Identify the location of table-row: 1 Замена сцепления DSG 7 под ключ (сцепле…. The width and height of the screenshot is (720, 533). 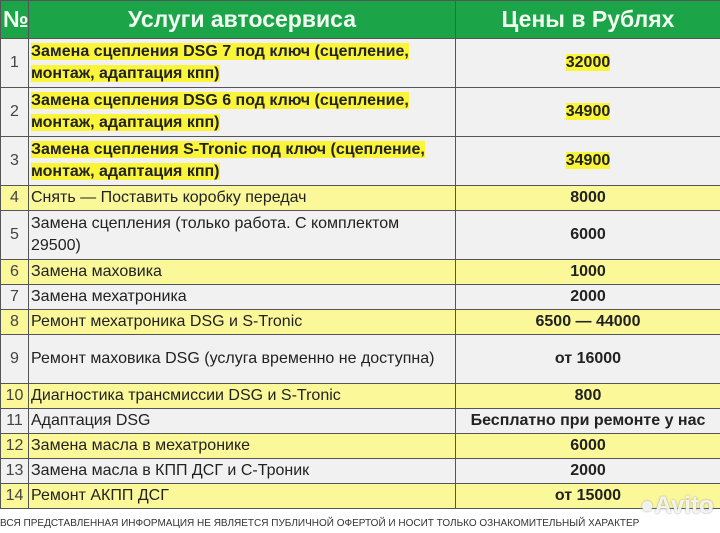
(360, 63).